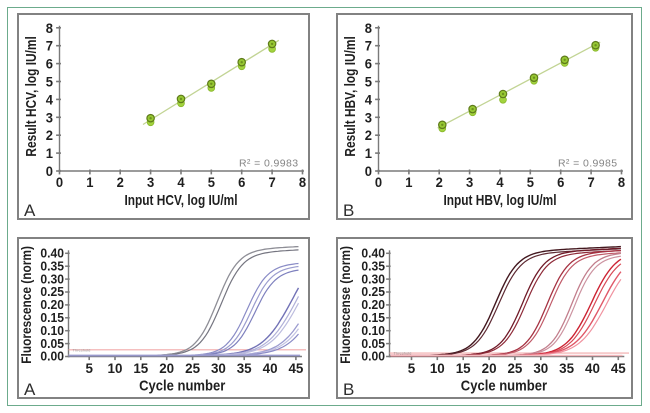 Image resolution: width=650 pixels, height=413 pixels. What do you see at coordinates (350, 96) in the screenshot?
I see `svg-text: Result HBV, log IU/ml` at bounding box center [350, 96].